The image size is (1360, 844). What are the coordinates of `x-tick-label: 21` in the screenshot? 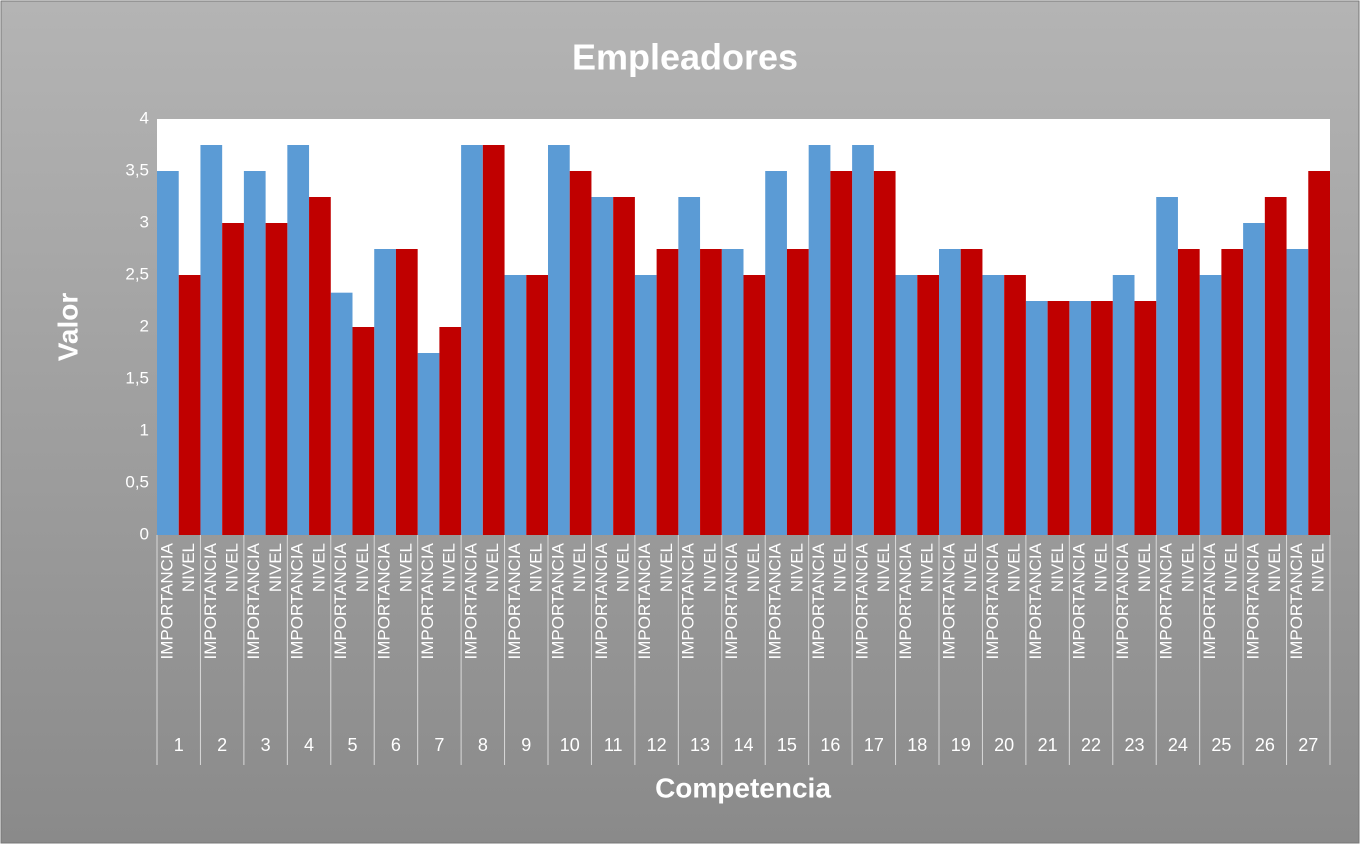 It's located at (1048, 745).